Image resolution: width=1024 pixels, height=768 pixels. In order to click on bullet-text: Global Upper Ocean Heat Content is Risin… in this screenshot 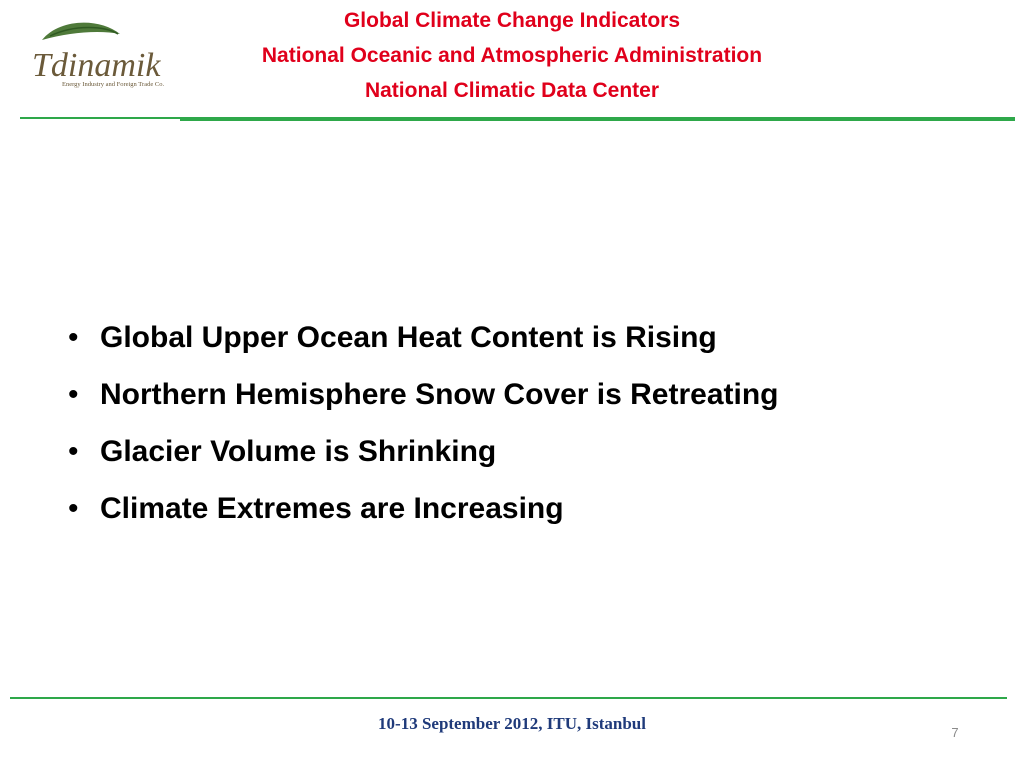, I will do `click(408, 337)`.